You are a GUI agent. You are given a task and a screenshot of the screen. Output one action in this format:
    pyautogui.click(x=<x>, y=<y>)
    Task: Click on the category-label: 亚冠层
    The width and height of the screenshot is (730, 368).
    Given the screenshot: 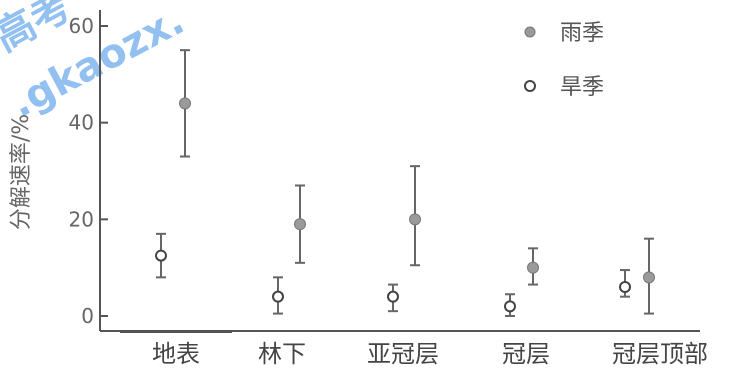 What is the action you would take?
    pyautogui.click(x=403, y=354)
    